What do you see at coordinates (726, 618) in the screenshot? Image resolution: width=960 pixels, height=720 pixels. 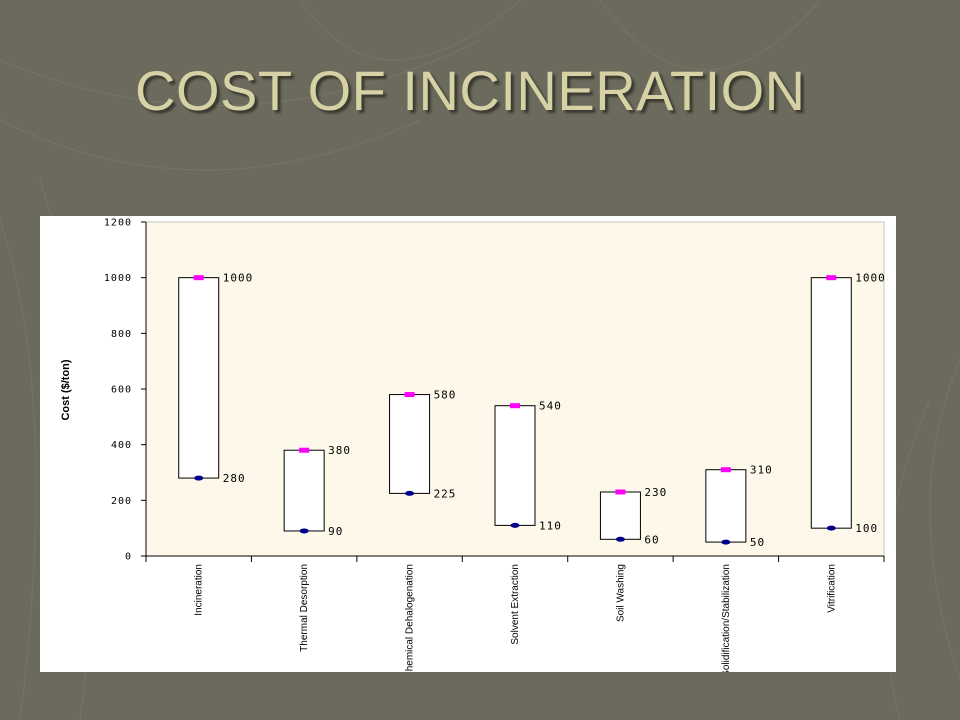 I see `category-label: Solidification/Stabilization` at bounding box center [726, 618].